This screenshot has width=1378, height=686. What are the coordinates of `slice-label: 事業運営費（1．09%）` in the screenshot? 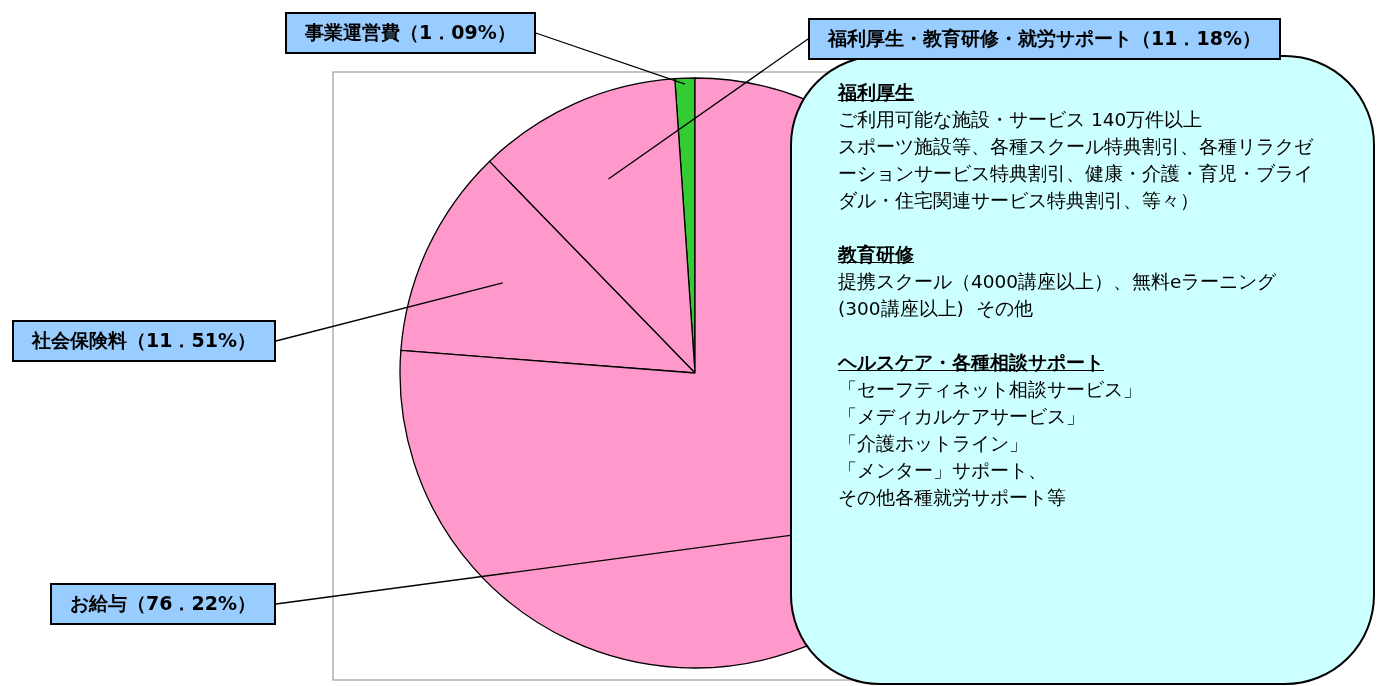 It's located at (410, 33).